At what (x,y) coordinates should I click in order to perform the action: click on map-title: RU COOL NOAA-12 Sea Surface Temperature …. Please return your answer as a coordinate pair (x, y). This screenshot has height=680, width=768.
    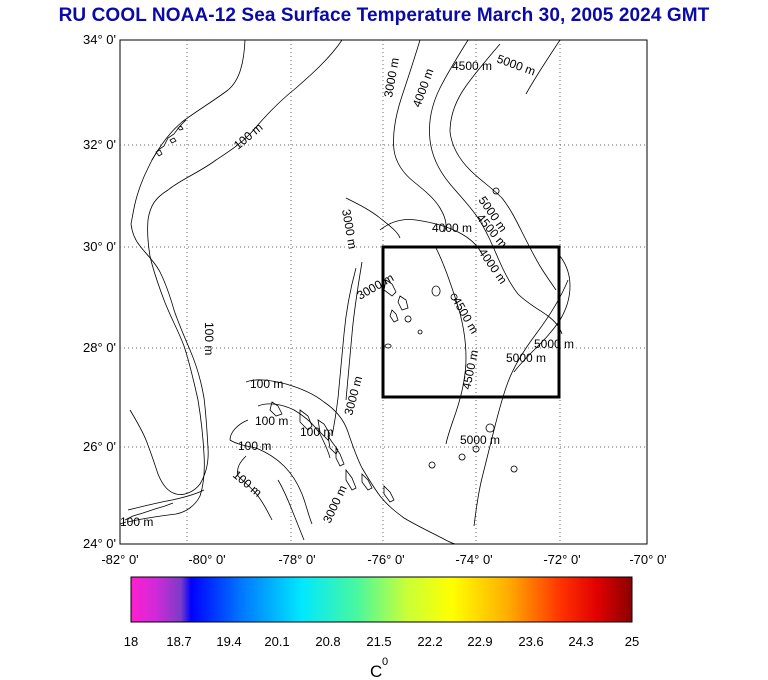
    Looking at the image, I should click on (384, 15).